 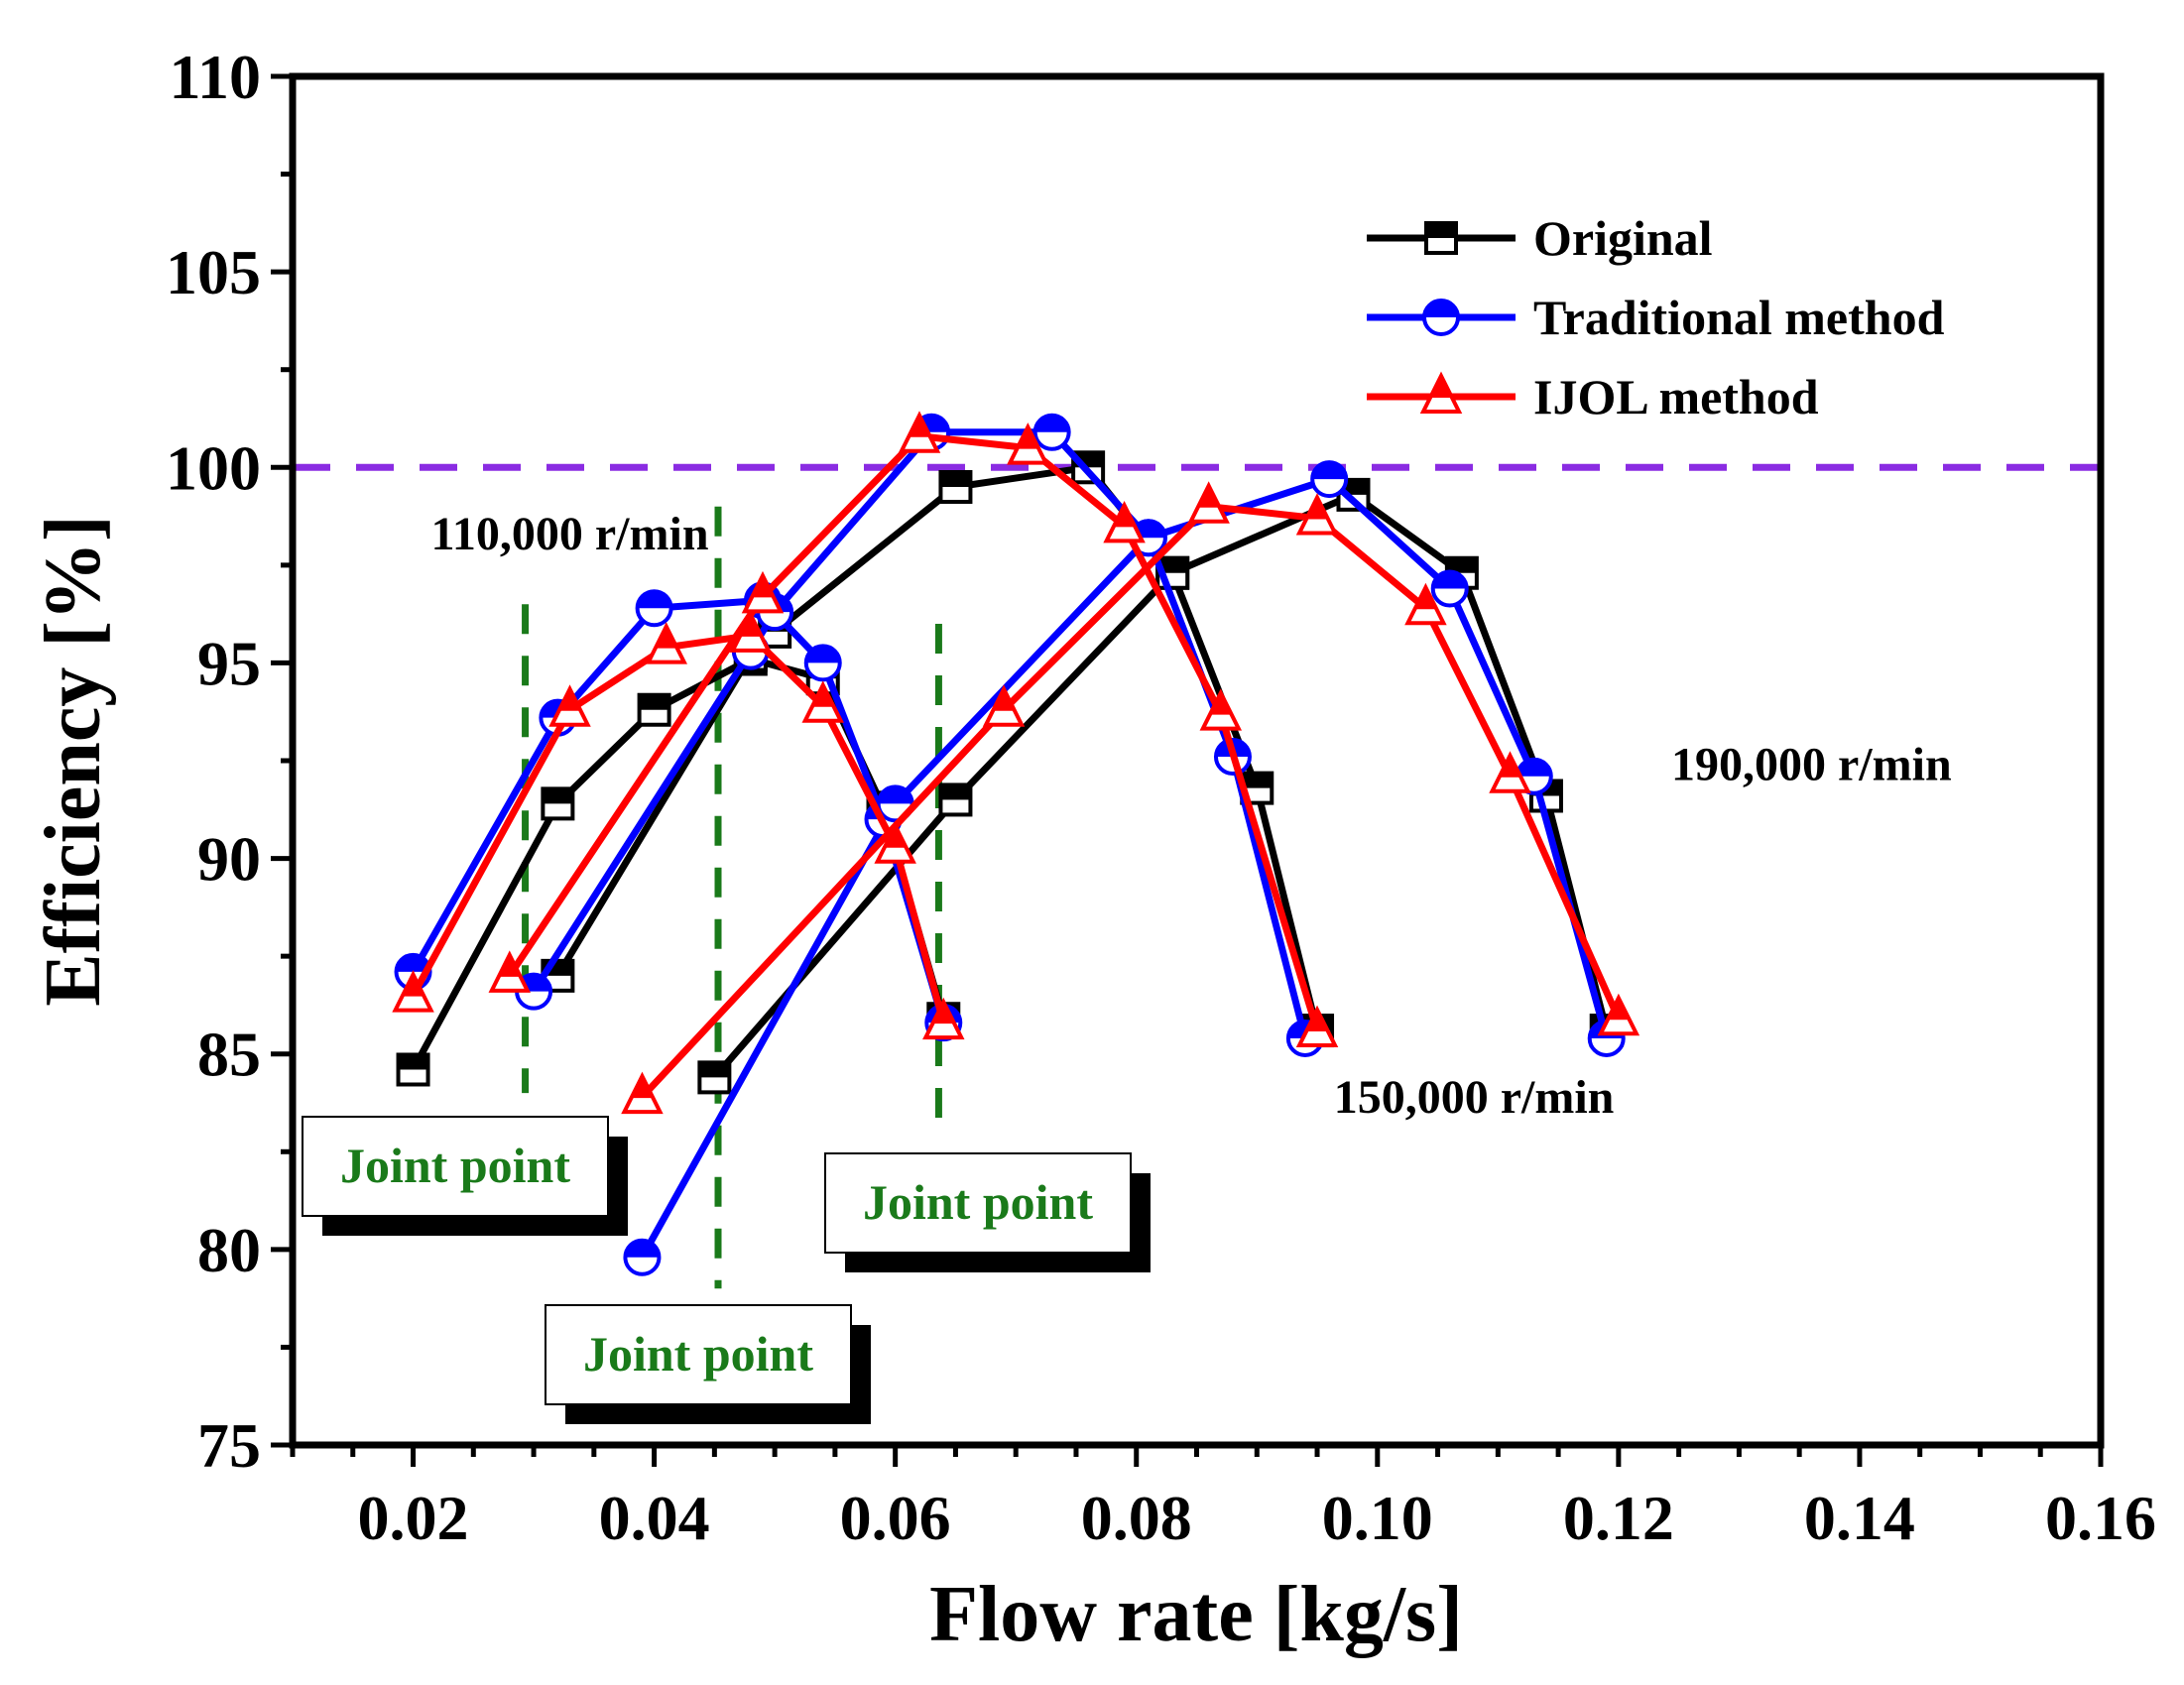 What do you see at coordinates (762, 586) in the screenshot?
I see `data-point-ijol-method-2-2-fill` at bounding box center [762, 586].